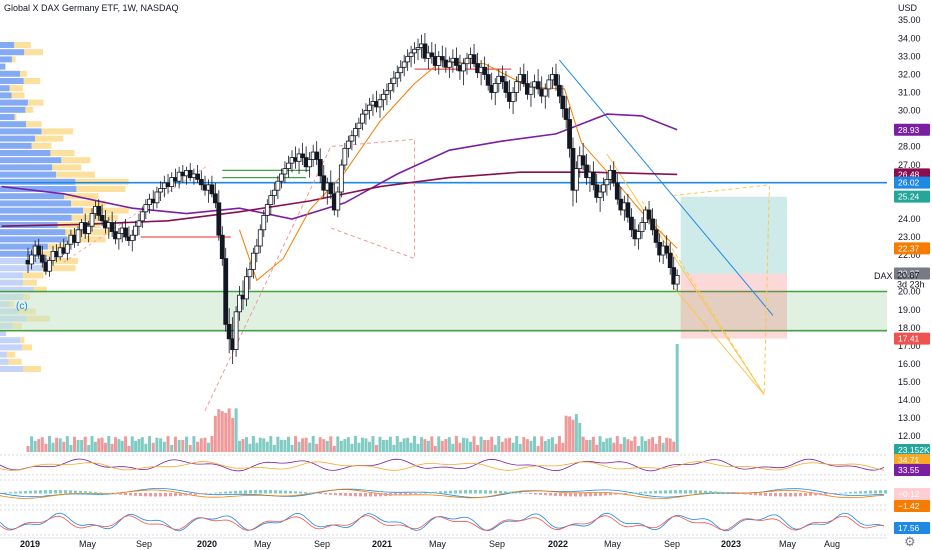  What do you see at coordinates (339, 199) in the screenshot?
I see `ma-maroon-line` at bounding box center [339, 199].